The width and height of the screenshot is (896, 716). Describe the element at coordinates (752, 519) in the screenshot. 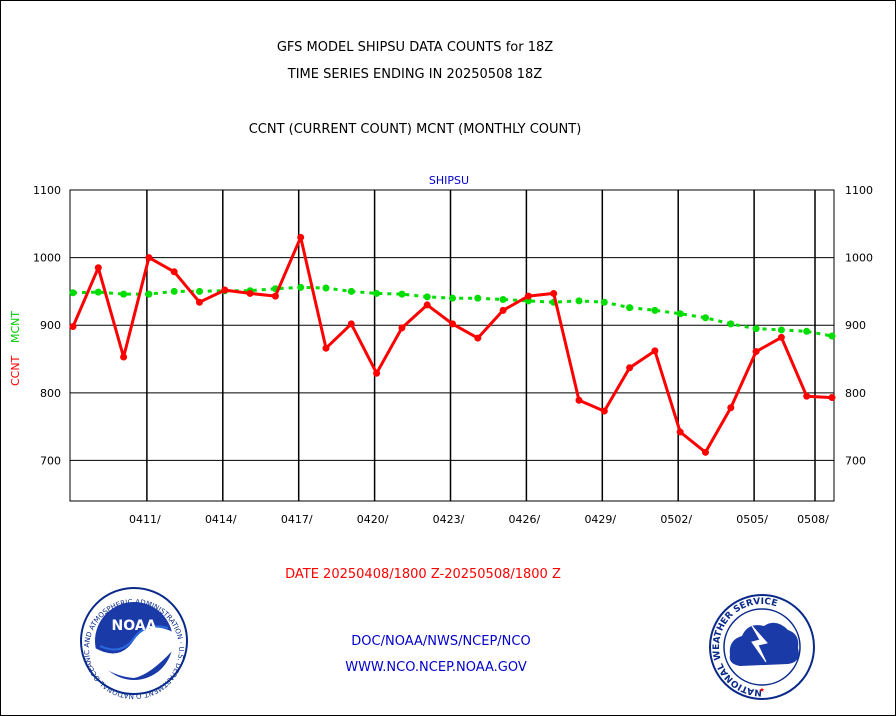

I see `x-tick-label: 0505/` at that location.